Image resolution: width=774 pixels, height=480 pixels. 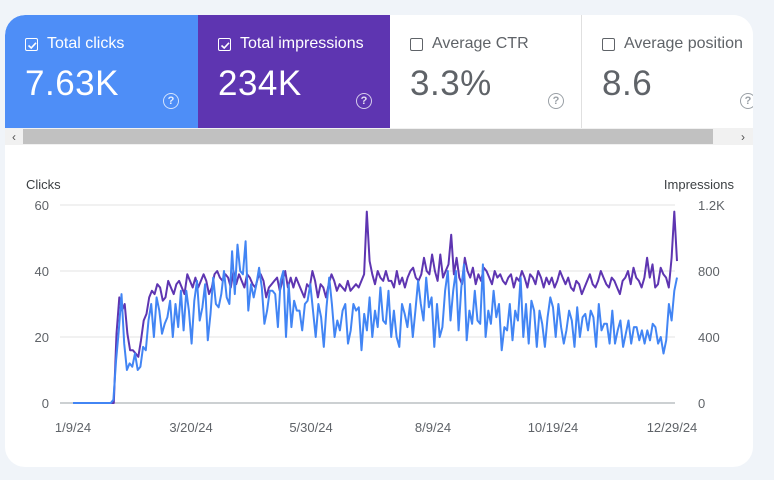 I want to click on x-axis-tick-label: 8/9/24, so click(x=433, y=427).